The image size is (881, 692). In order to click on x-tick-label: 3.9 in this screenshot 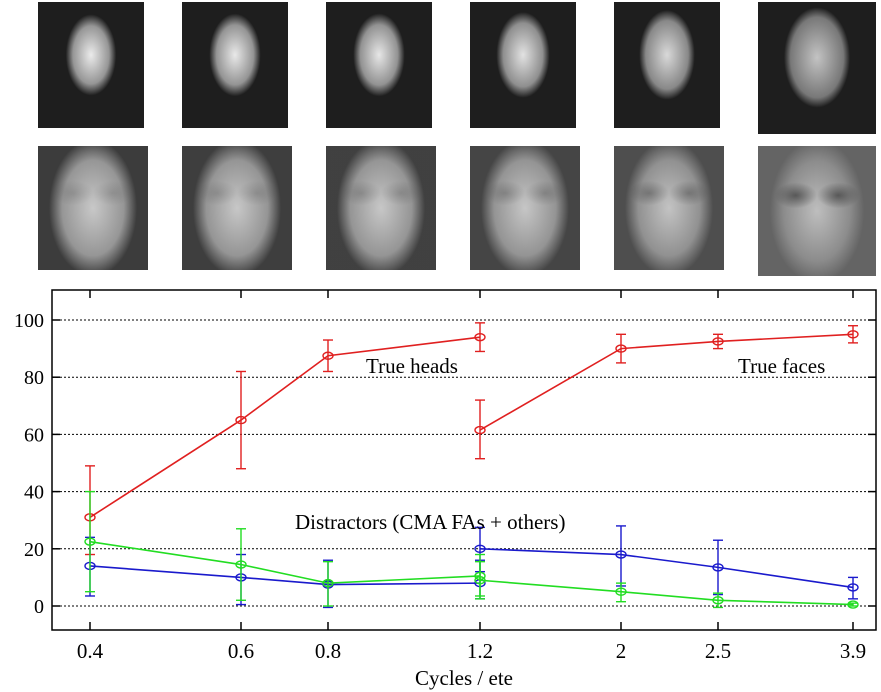, I will do `click(853, 651)`.